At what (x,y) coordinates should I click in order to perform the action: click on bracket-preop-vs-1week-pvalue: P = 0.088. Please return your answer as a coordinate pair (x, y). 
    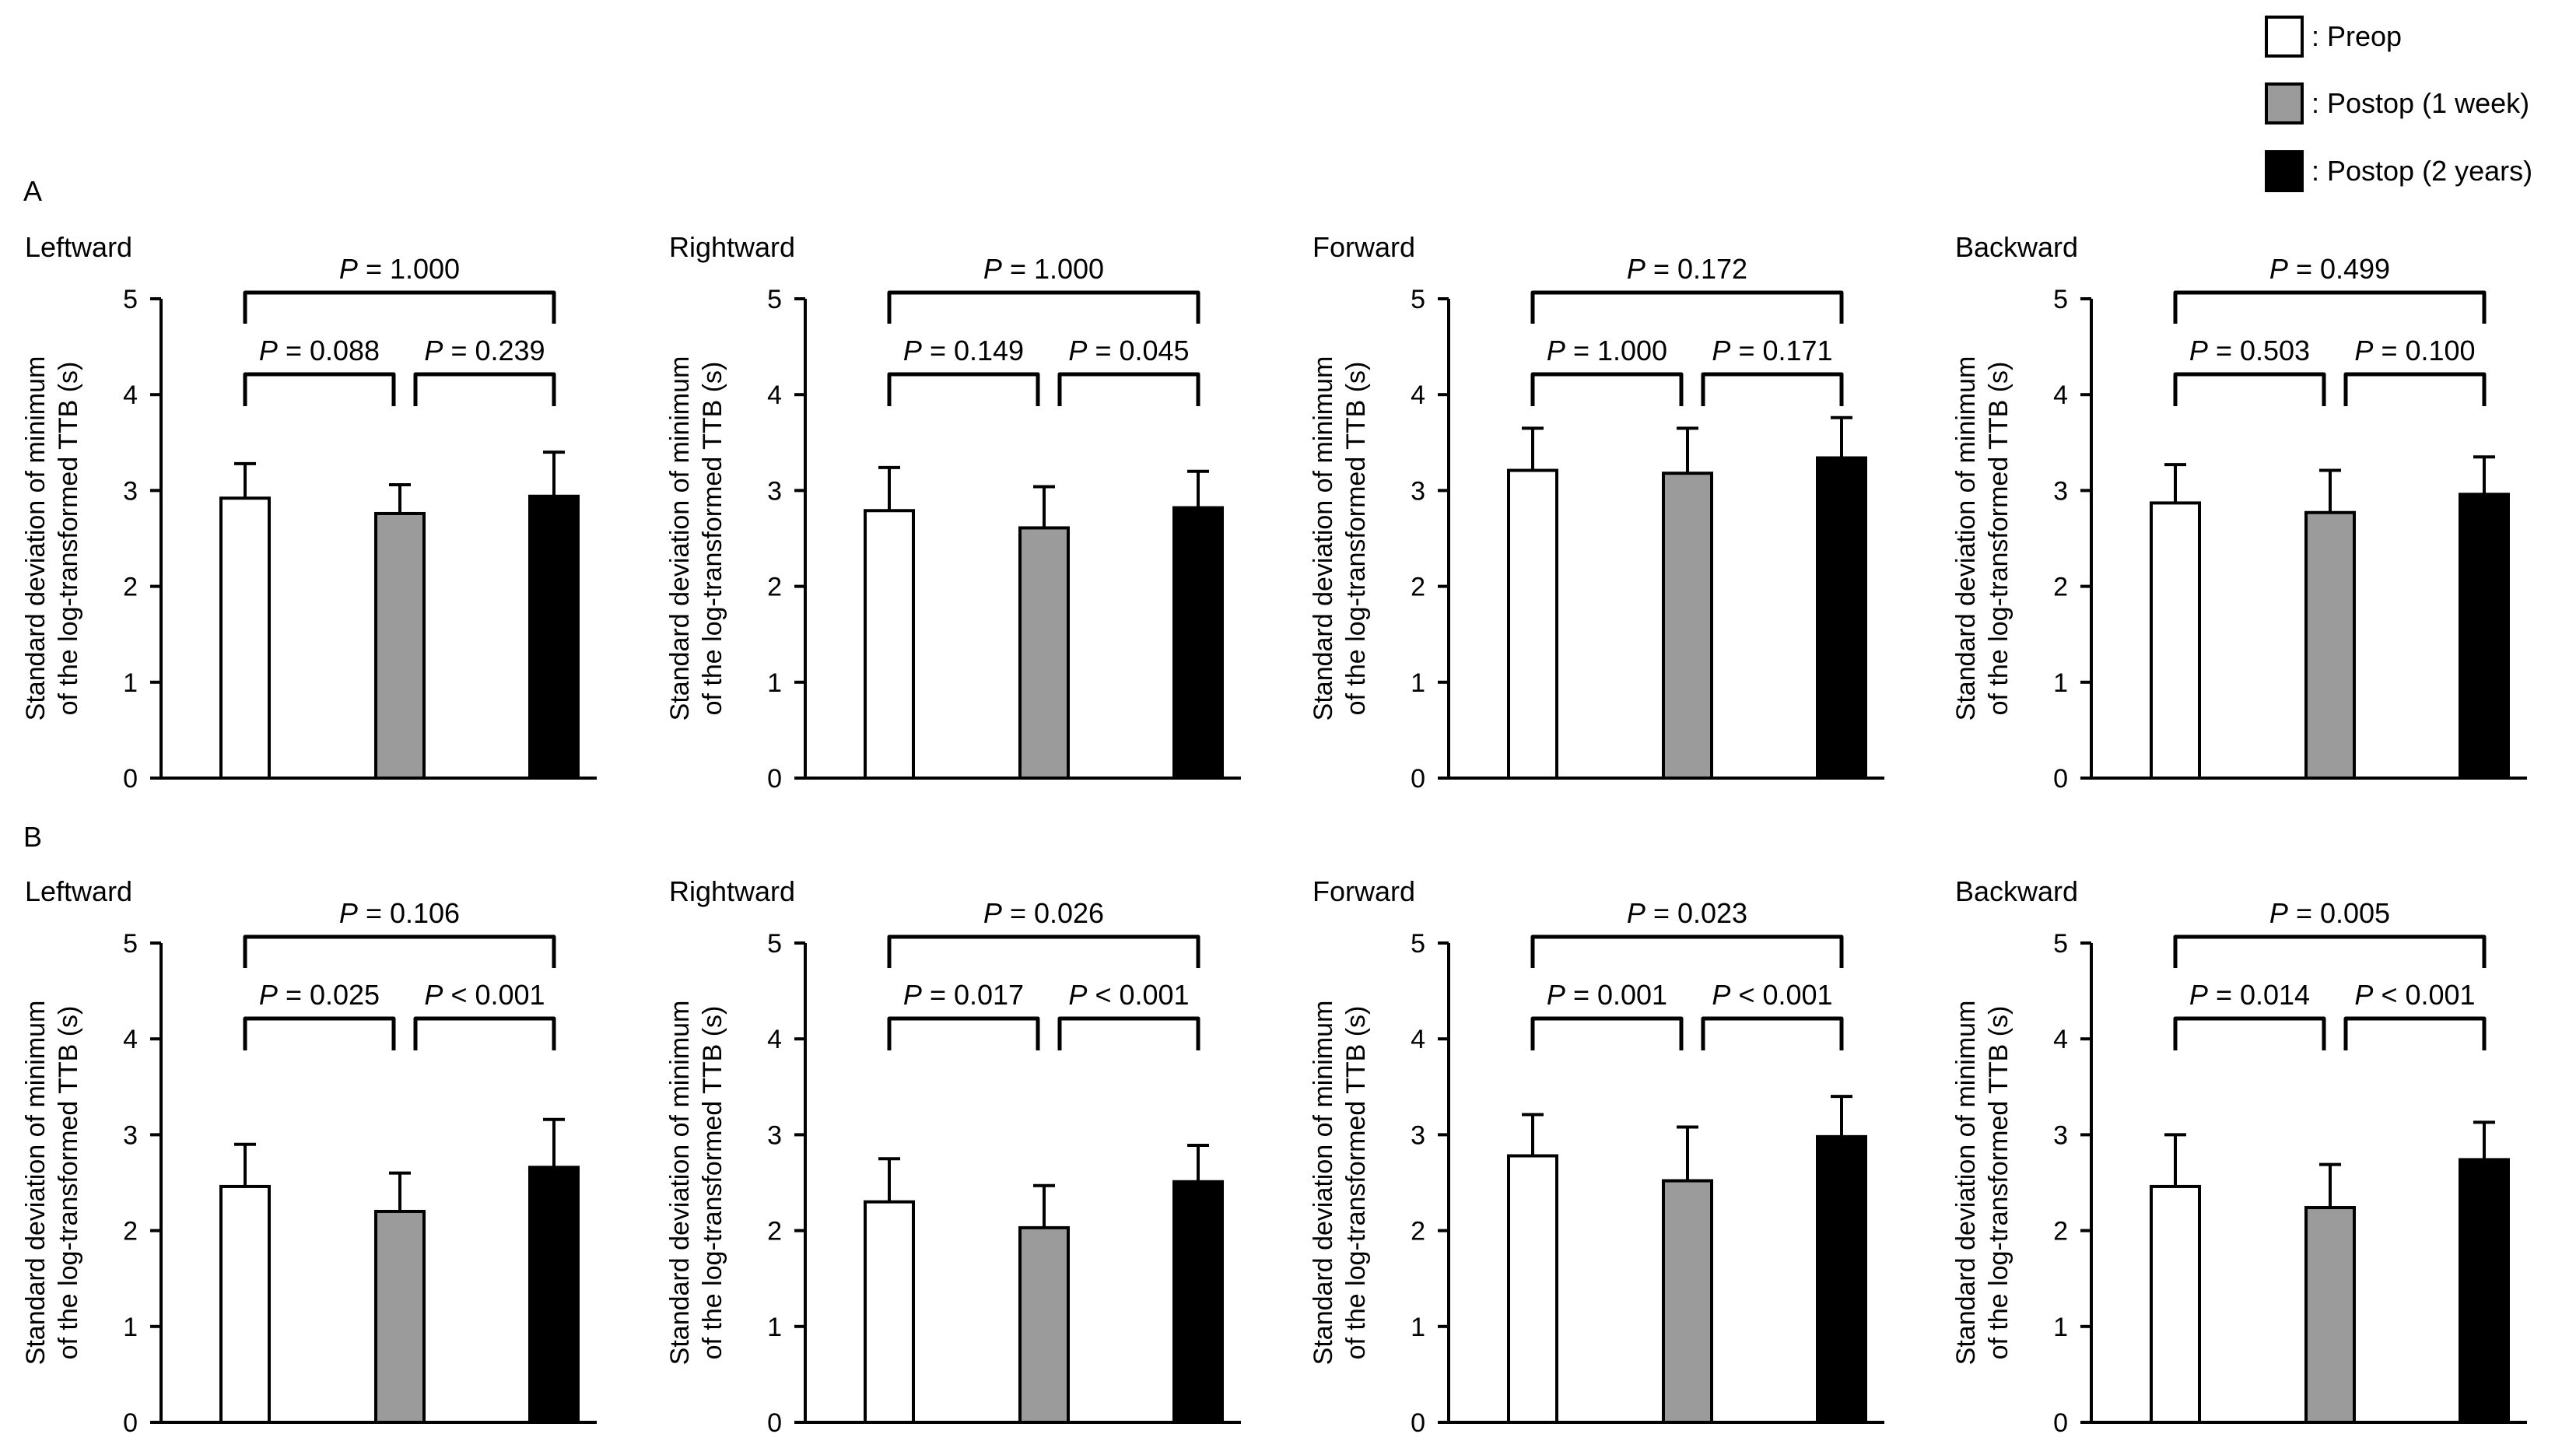
    Looking at the image, I should click on (319, 350).